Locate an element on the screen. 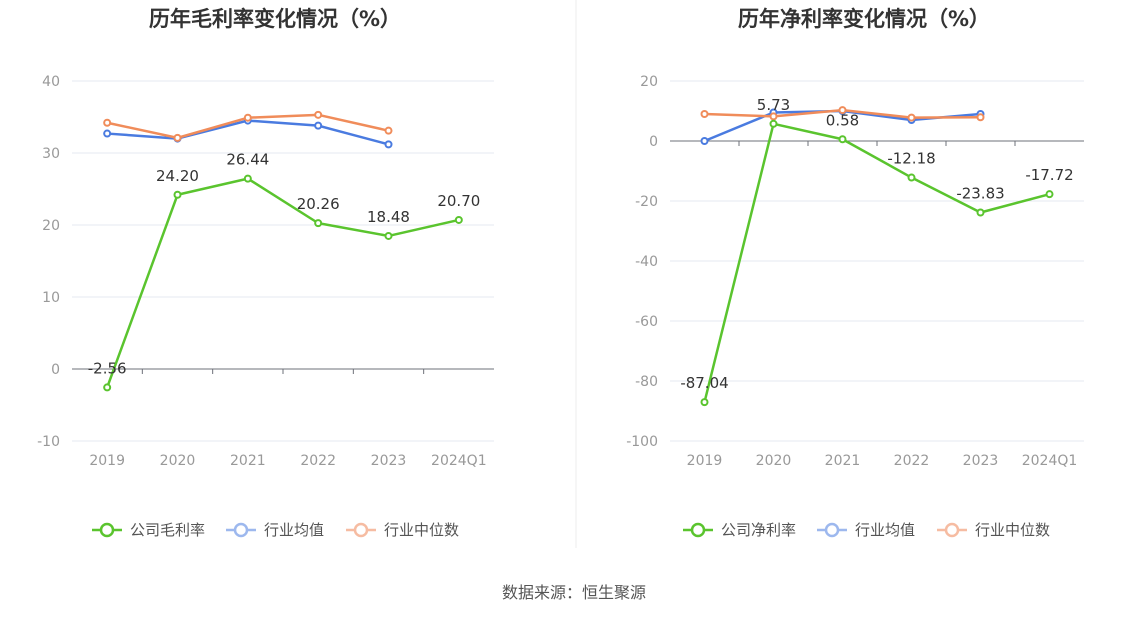 The width and height of the screenshot is (1148, 619). data-label: 20.26 is located at coordinates (318, 204).